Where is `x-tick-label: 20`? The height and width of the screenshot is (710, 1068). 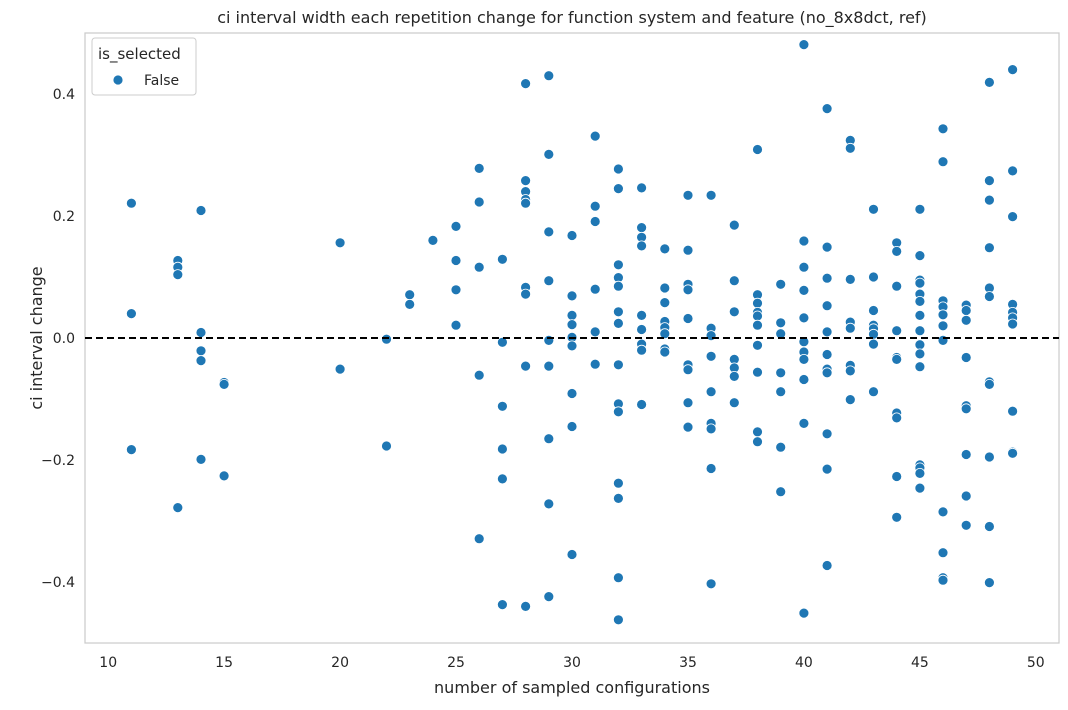
x-tick-label: 20 is located at coordinates (340, 663).